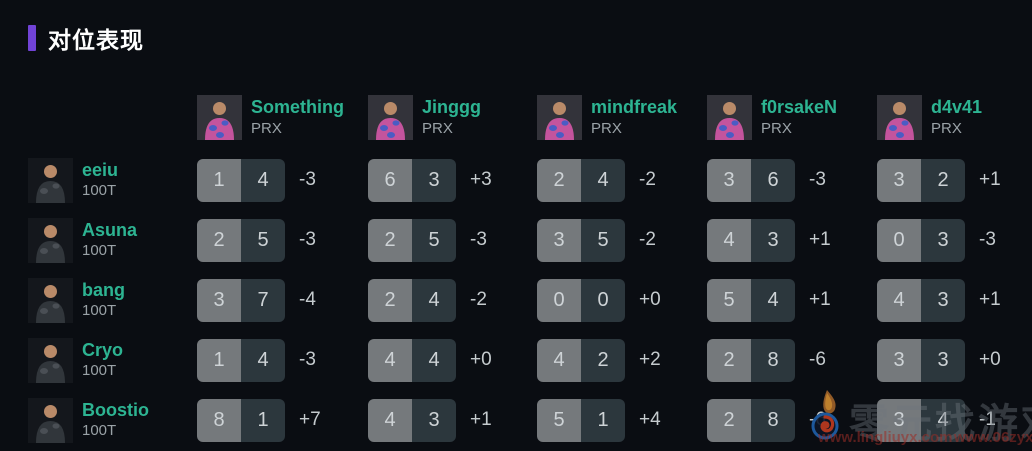  I want to click on matchup-cell: 3 2 +1, so click(954, 180).